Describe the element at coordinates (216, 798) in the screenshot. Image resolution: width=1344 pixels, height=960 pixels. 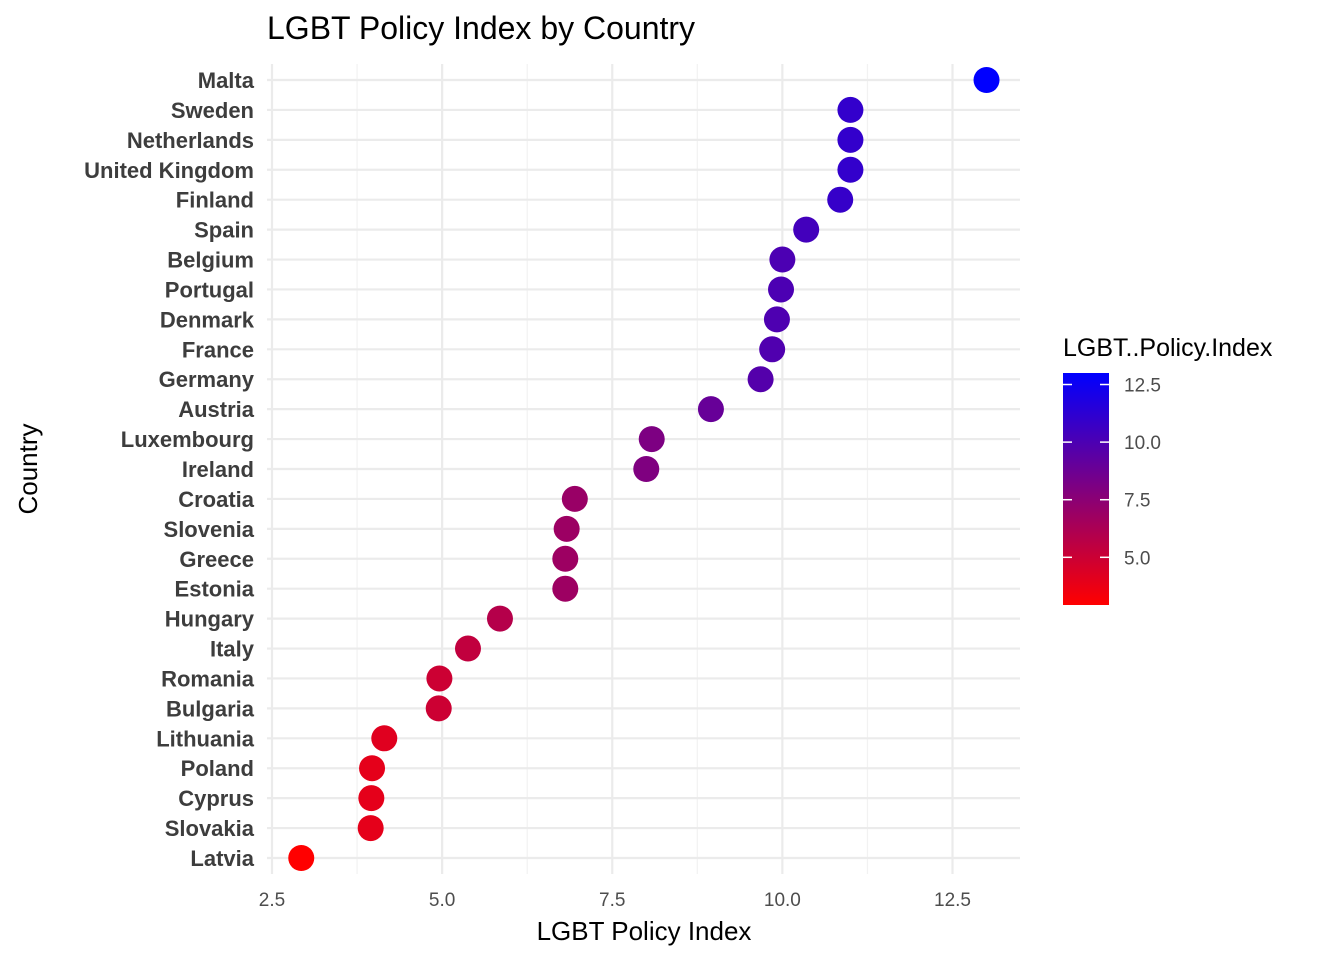
I see `y-tick-label: Cyprus` at that location.